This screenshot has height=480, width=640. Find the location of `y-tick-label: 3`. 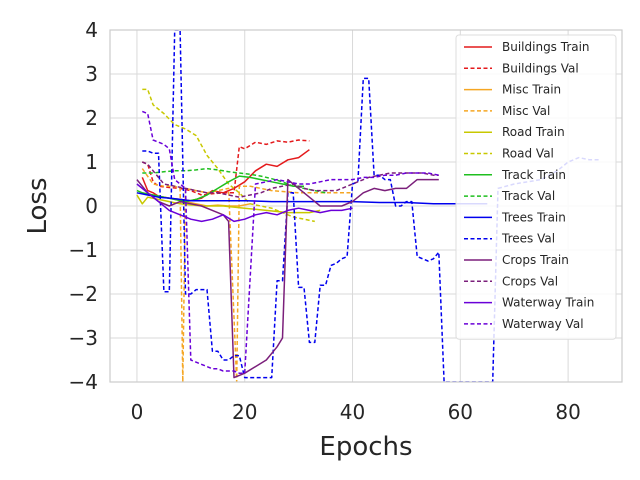

y-tick-label: 3 is located at coordinates (91, 74).